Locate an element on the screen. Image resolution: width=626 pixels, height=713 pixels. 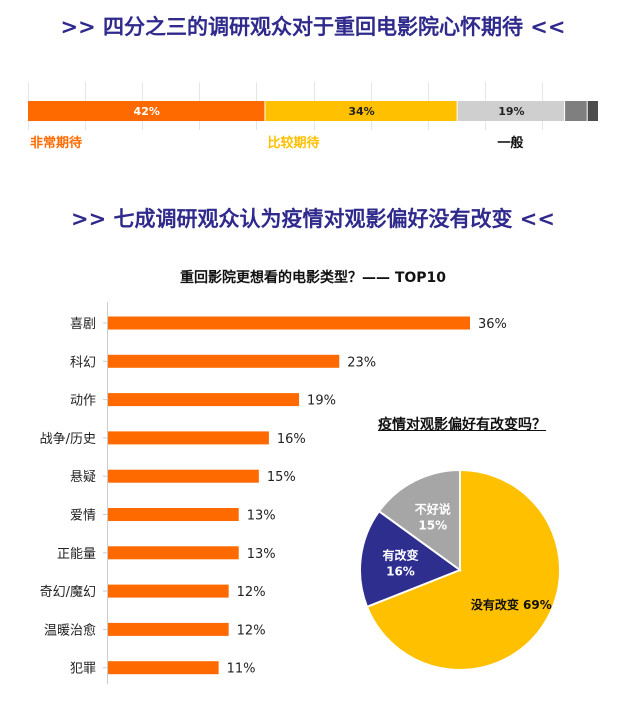
category-label: 爱情 is located at coordinates (83, 516).